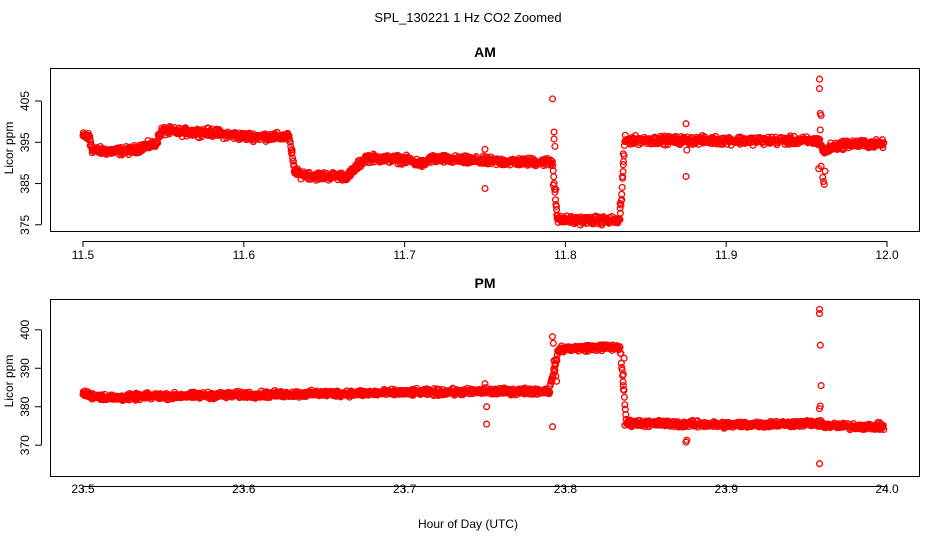 The image size is (936, 540). Describe the element at coordinates (244, 489) in the screenshot. I see `panel-pm-x-tick-label: 23.6` at that location.